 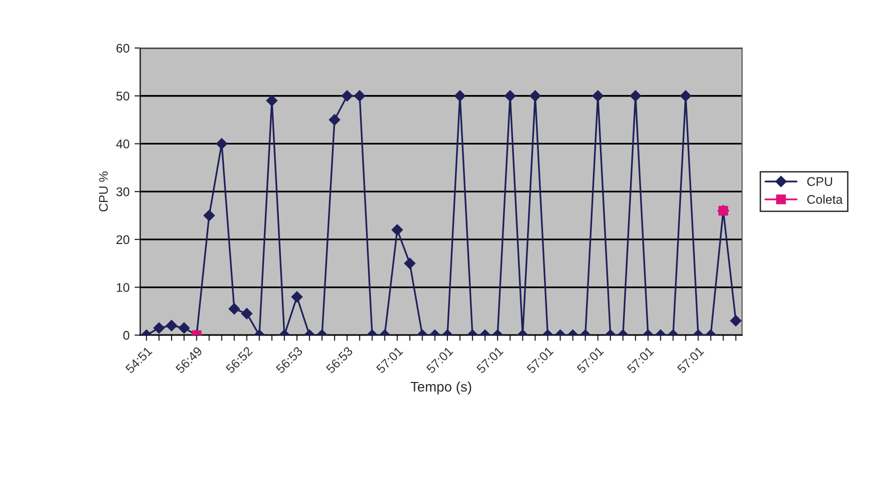 I want to click on y-tick-label: 10, so click(x=123, y=287).